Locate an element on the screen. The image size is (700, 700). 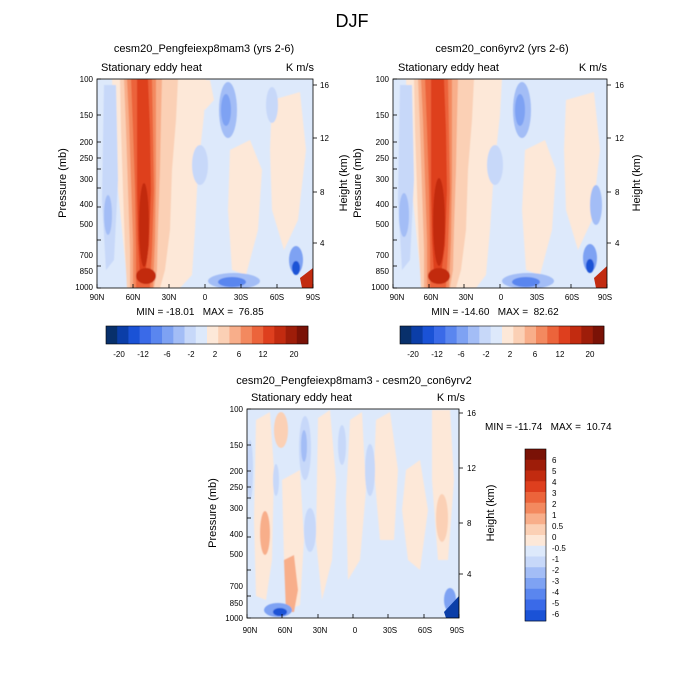
y-tick-label: 150 is located at coordinates (87, 115).